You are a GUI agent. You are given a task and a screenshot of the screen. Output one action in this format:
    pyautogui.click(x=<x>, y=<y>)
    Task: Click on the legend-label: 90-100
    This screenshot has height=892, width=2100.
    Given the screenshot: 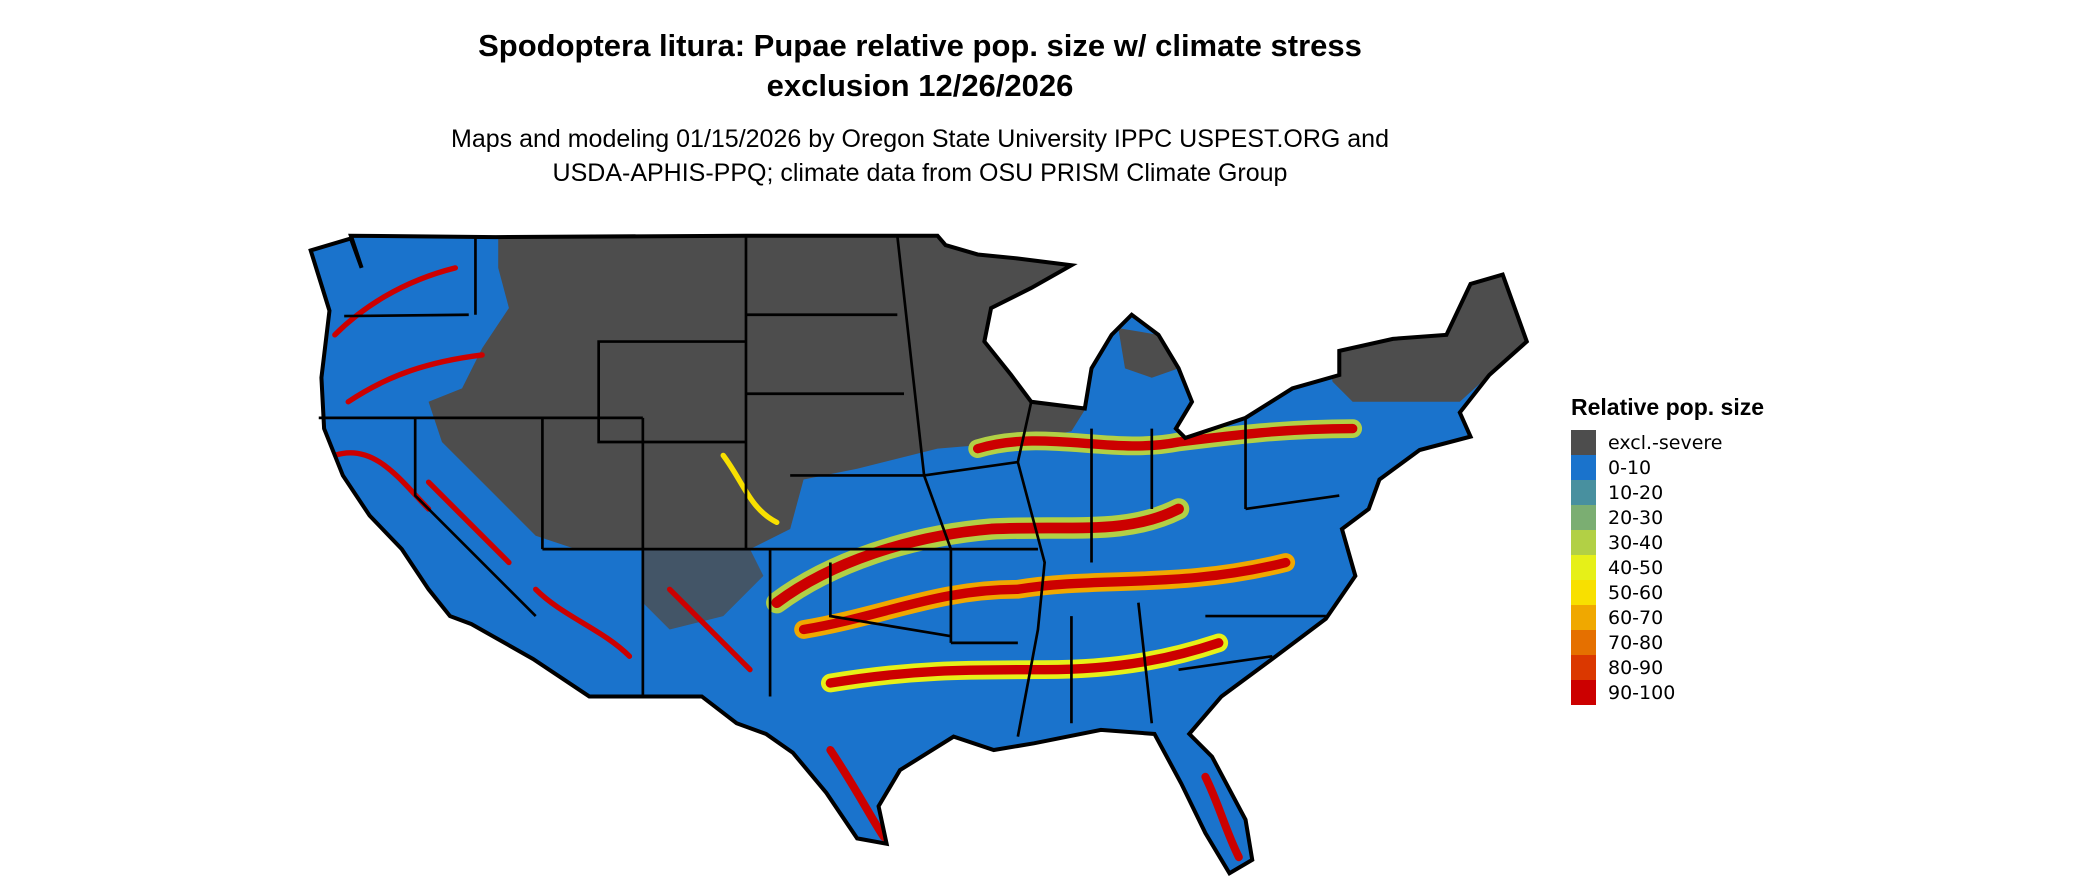 What is the action you would take?
    pyautogui.click(x=1642, y=692)
    